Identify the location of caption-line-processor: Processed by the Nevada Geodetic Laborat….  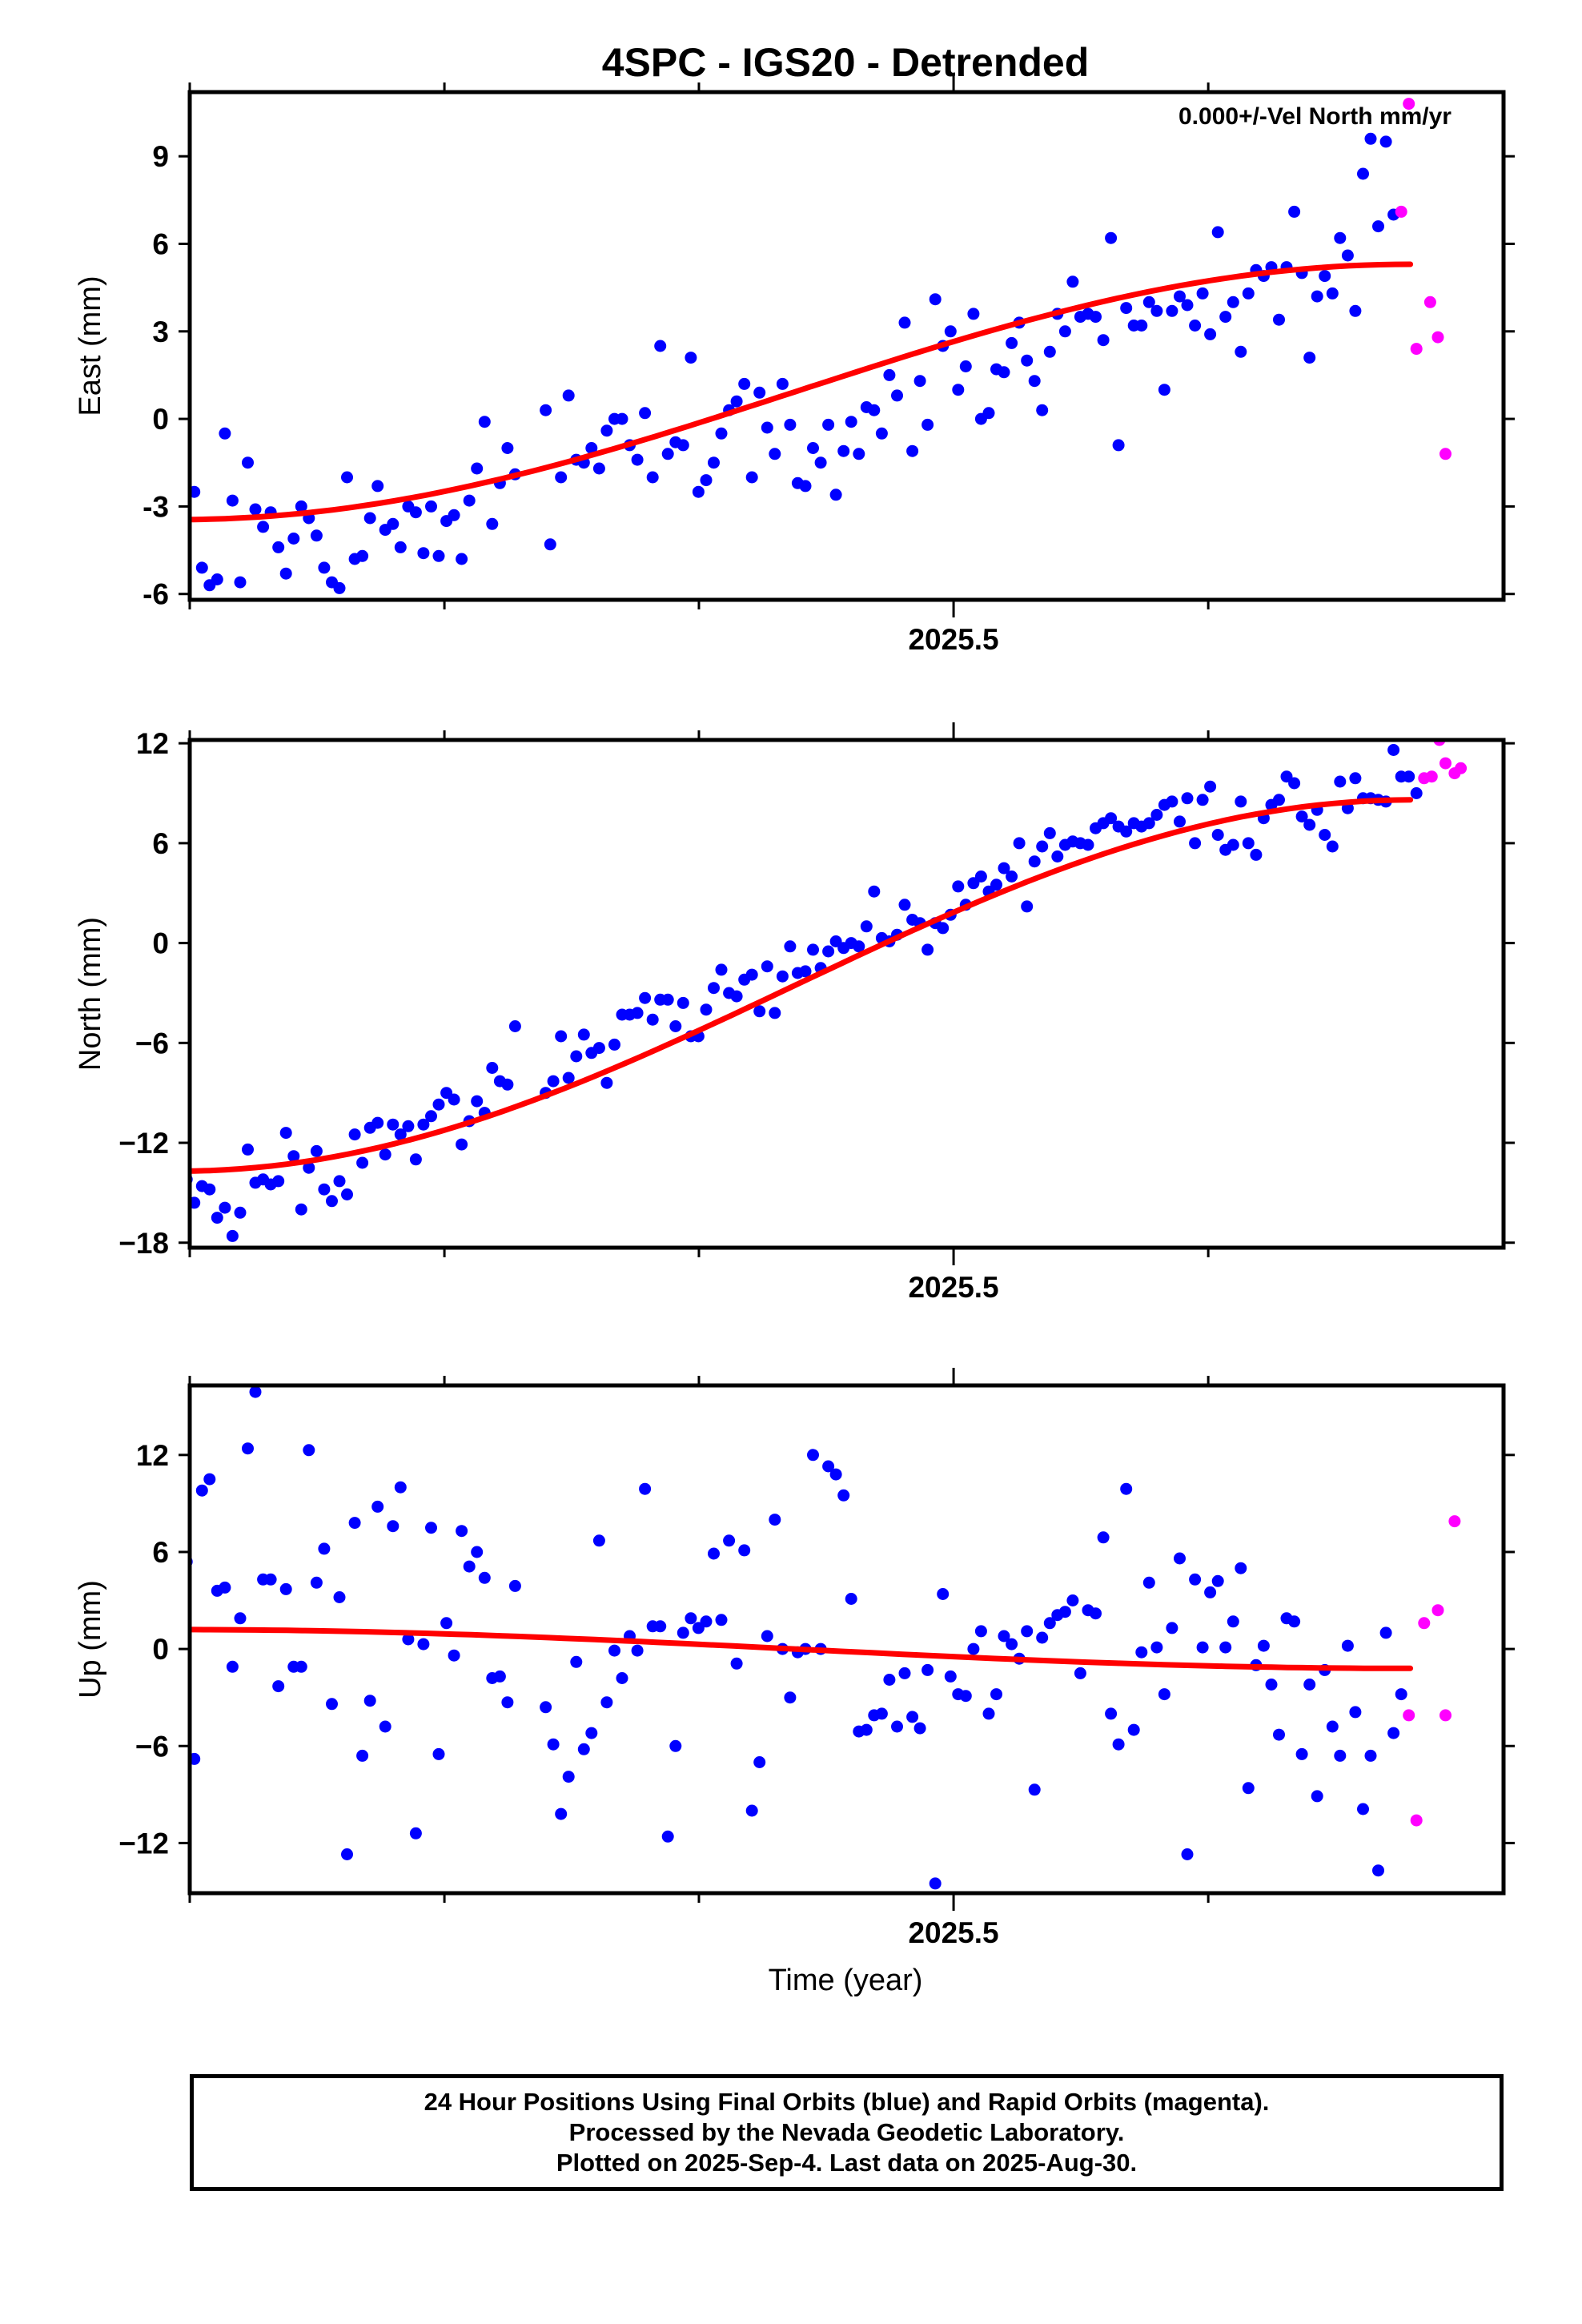
(847, 2132).